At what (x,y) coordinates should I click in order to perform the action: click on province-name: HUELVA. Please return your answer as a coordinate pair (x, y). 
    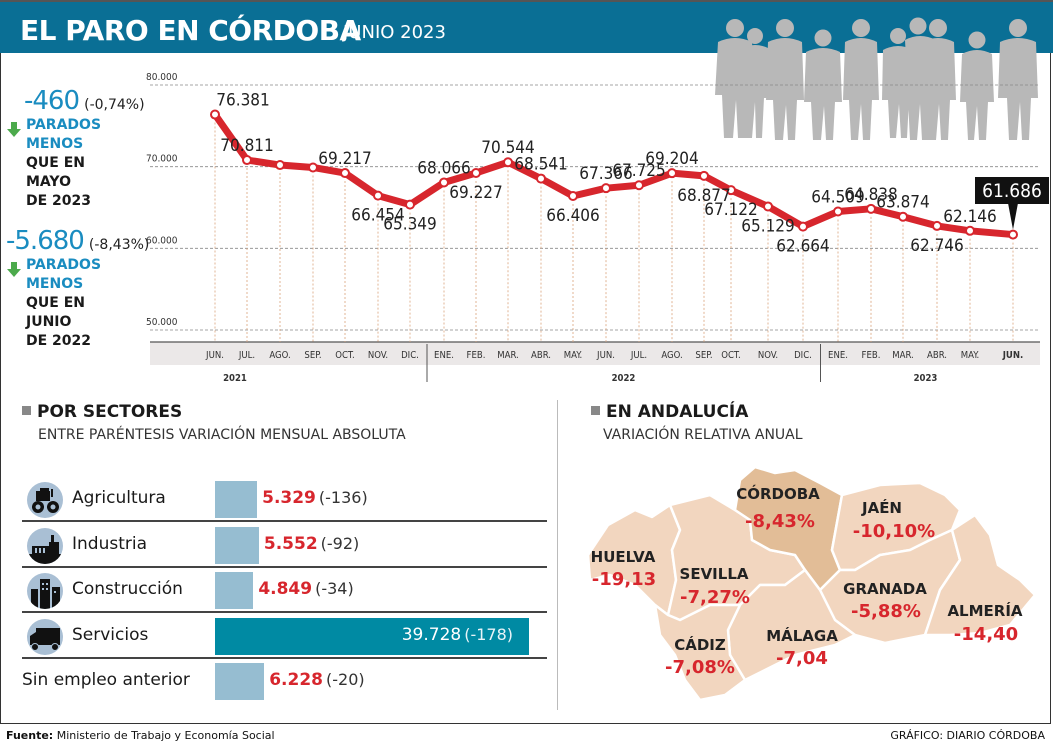
    Looking at the image, I should click on (623, 557).